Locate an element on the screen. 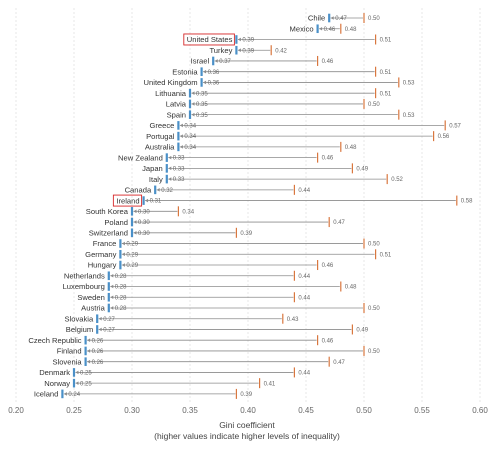 The image size is (500, 449). start-value-label: 0.28 is located at coordinates (121, 309).